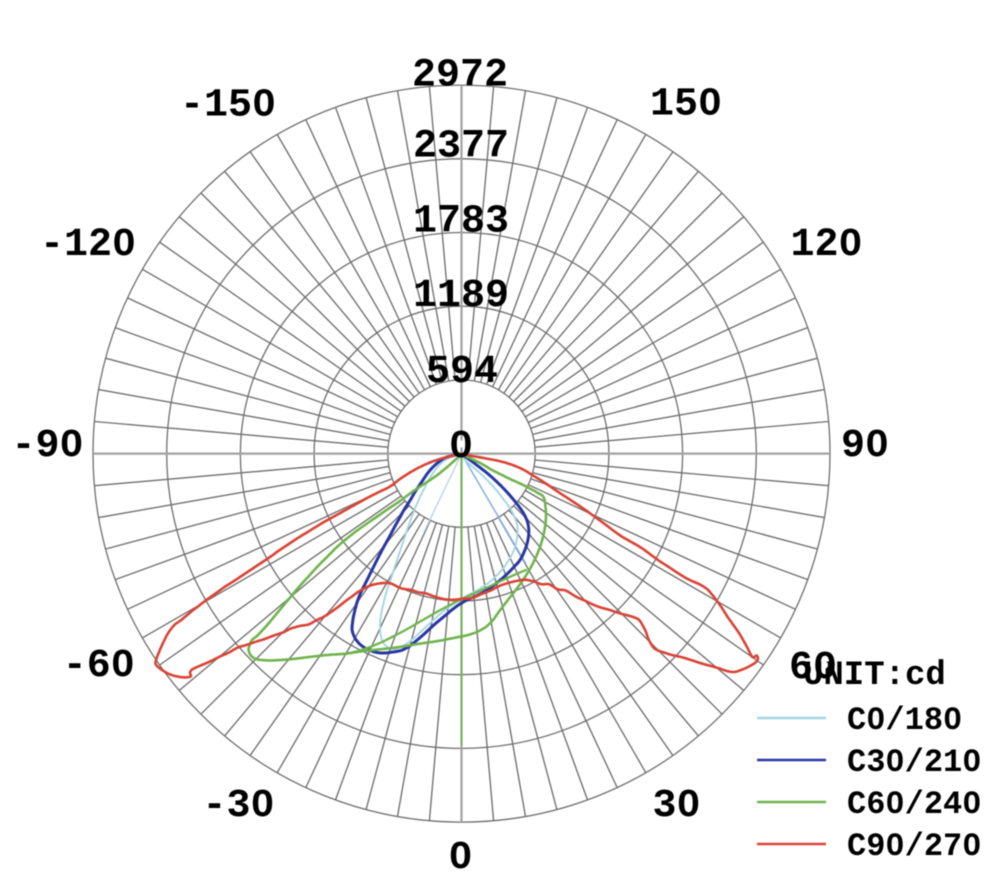 The height and width of the screenshot is (873, 1000). Describe the element at coordinates (47, 446) in the screenshot. I see `svg-text: -90` at that location.